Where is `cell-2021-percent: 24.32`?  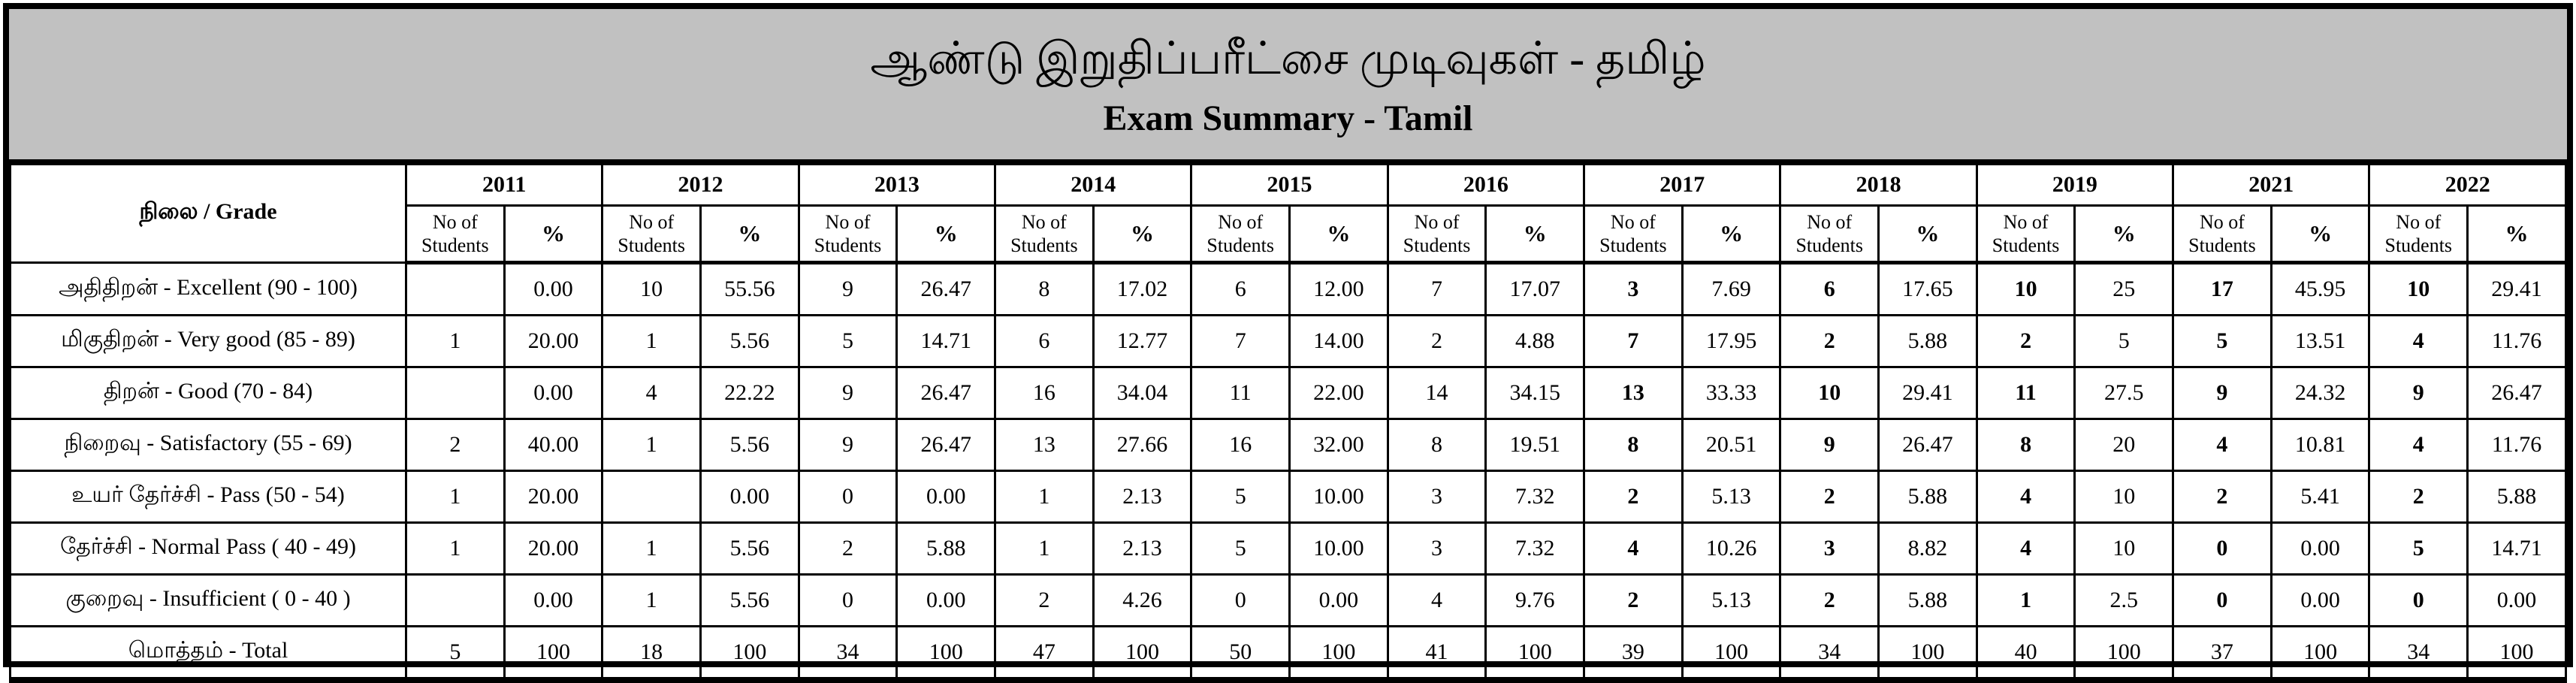 cell-2021-percent: 24.32 is located at coordinates (2320, 393).